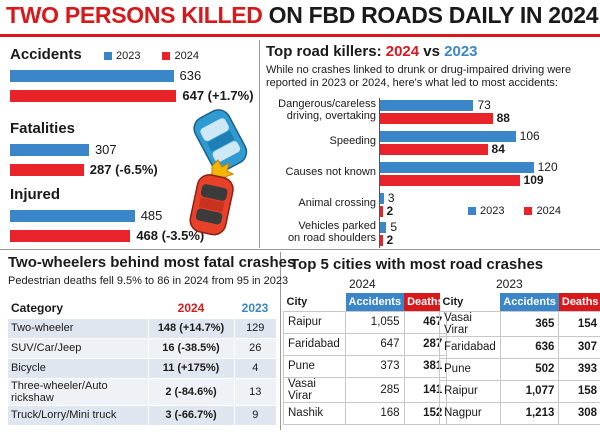 The height and width of the screenshot is (433, 600). What do you see at coordinates (314, 366) in the screenshot?
I see `city-cell: Pune` at bounding box center [314, 366].